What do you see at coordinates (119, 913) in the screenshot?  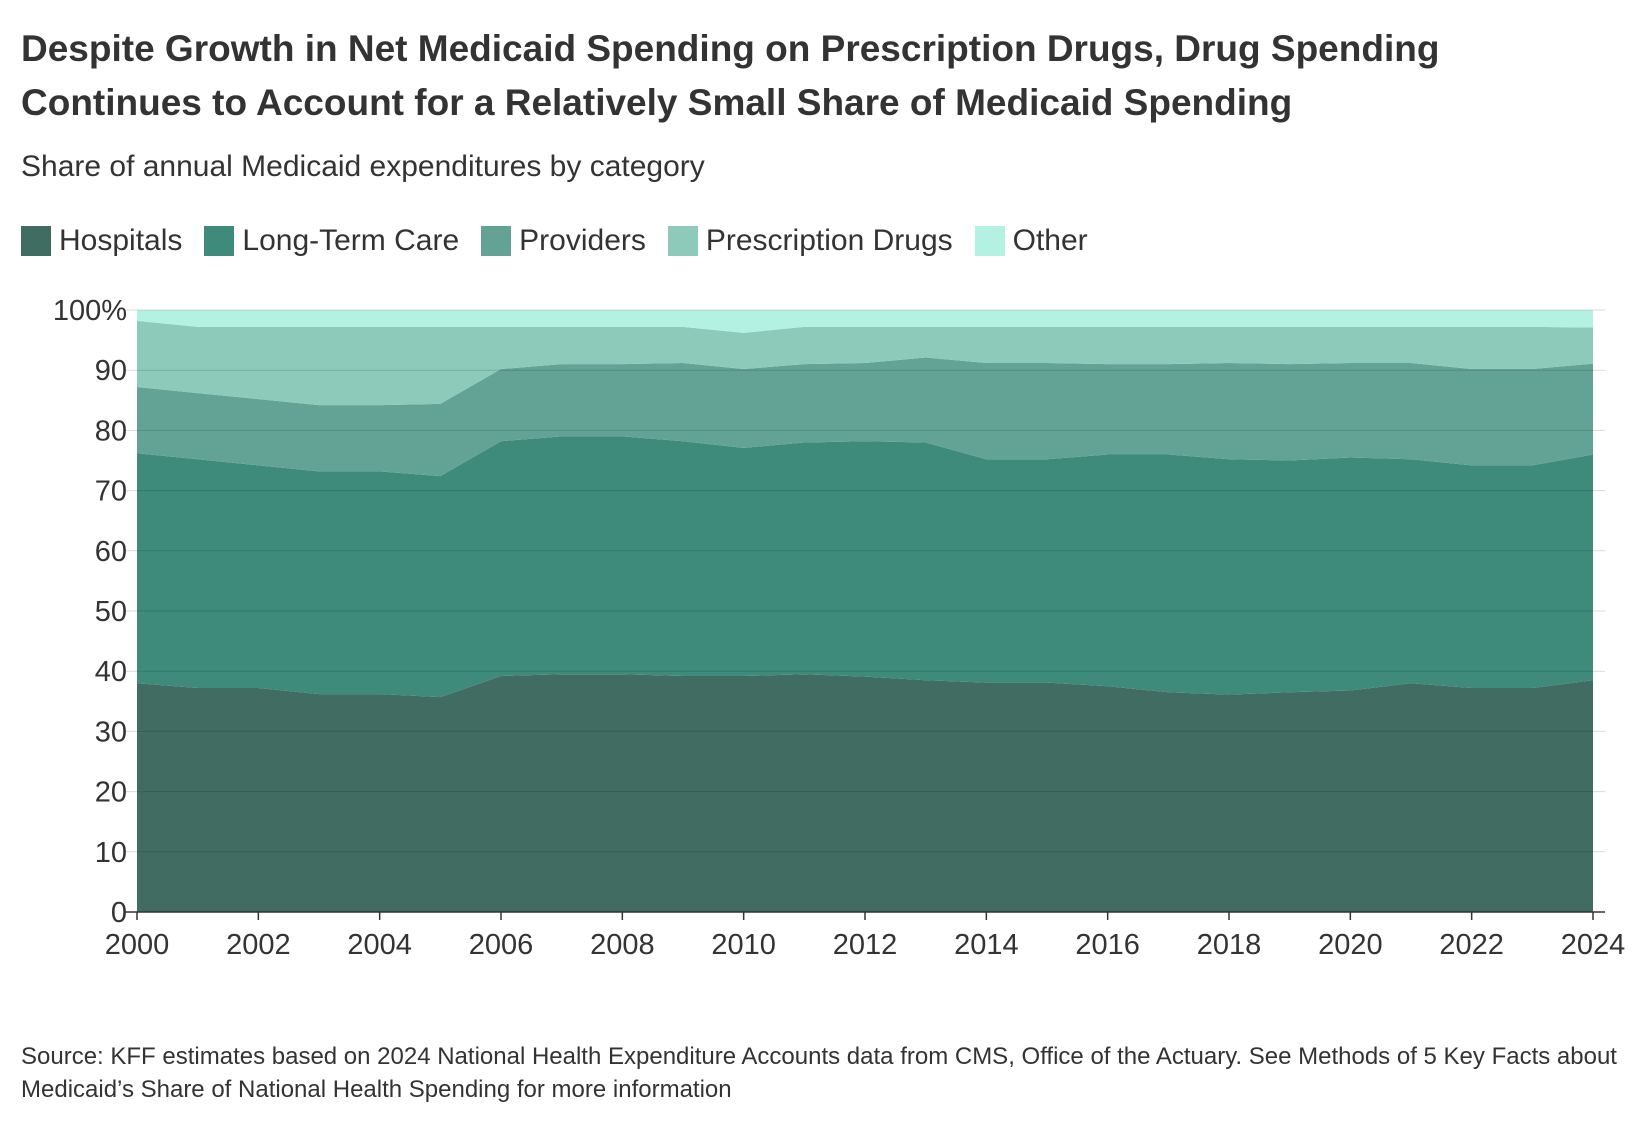 I see `y-tick-label: 0` at bounding box center [119, 913].